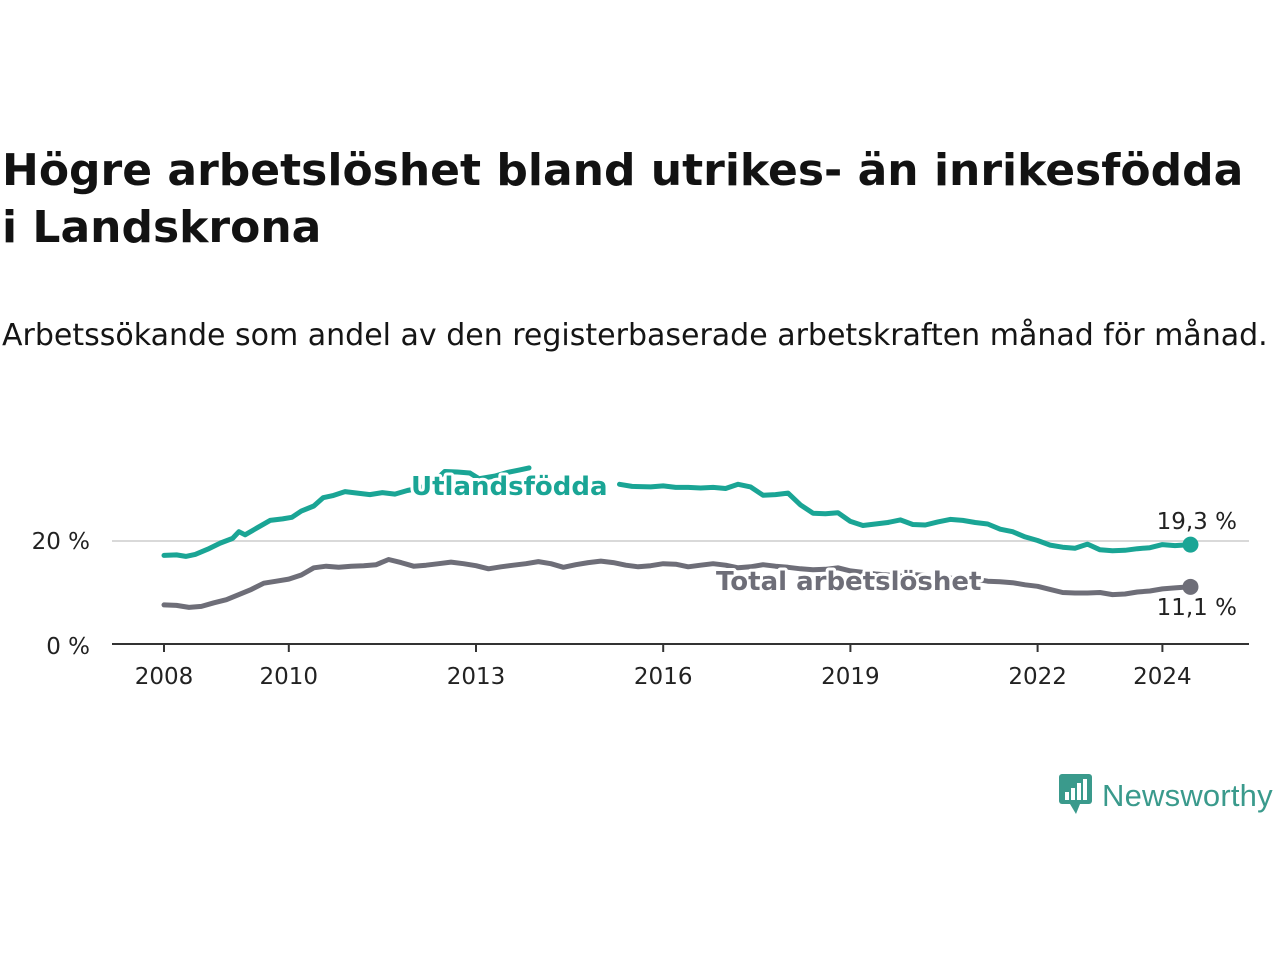 The width and height of the screenshot is (1280, 960). Describe the element at coordinates (1076, 796) in the screenshot. I see `newsworthy-logo-icon` at that location.